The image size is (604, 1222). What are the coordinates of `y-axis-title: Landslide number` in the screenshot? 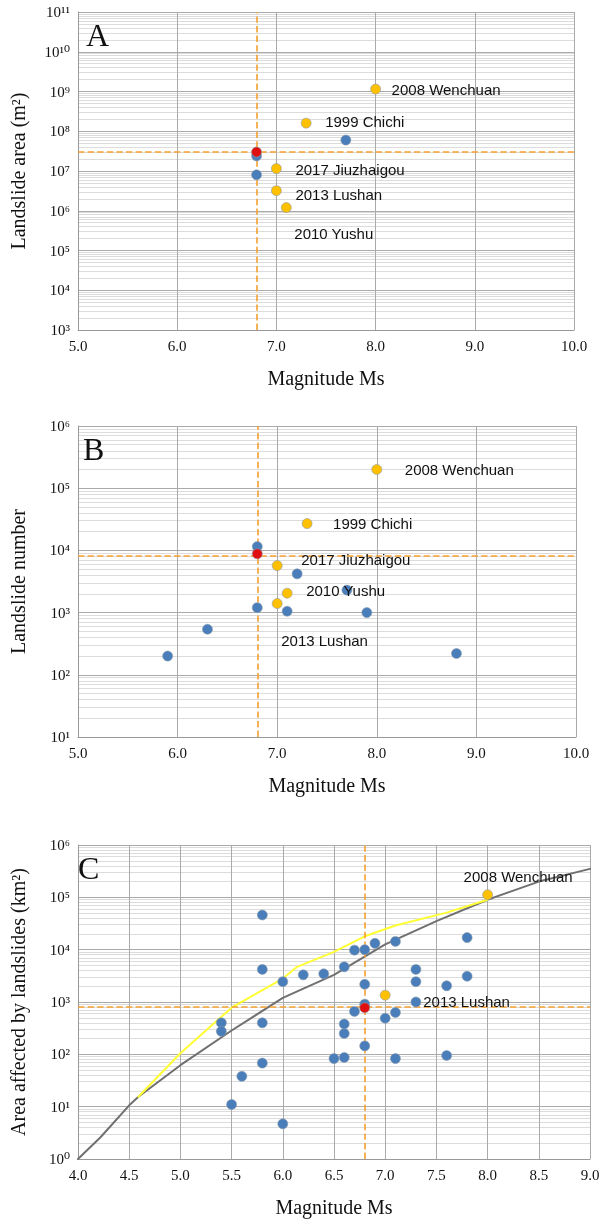 It's located at (18, 581).